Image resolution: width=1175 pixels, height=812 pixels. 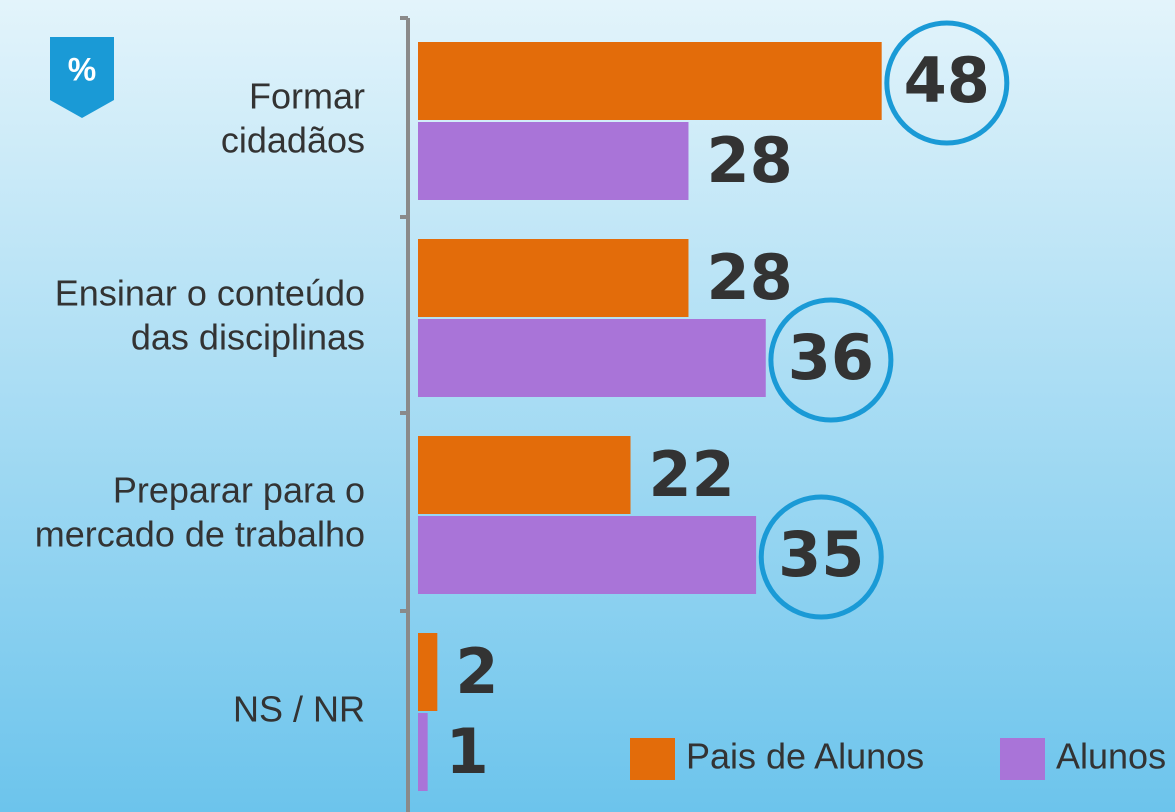 I want to click on category-label: mercado de trabalho, so click(x=200, y=534).